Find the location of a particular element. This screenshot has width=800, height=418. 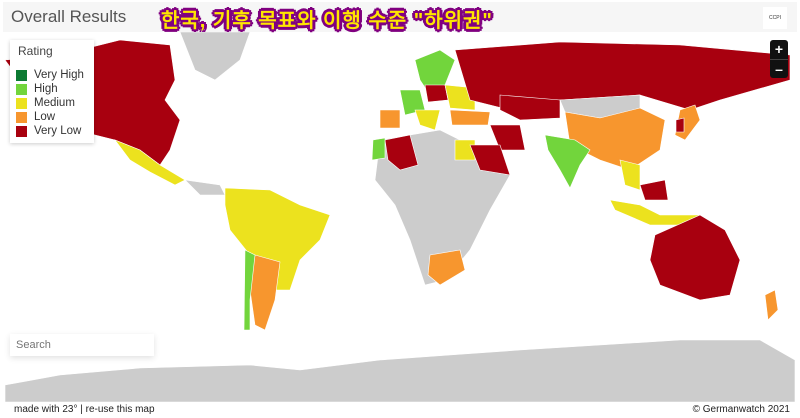

legend-label: High is located at coordinates (46, 89).